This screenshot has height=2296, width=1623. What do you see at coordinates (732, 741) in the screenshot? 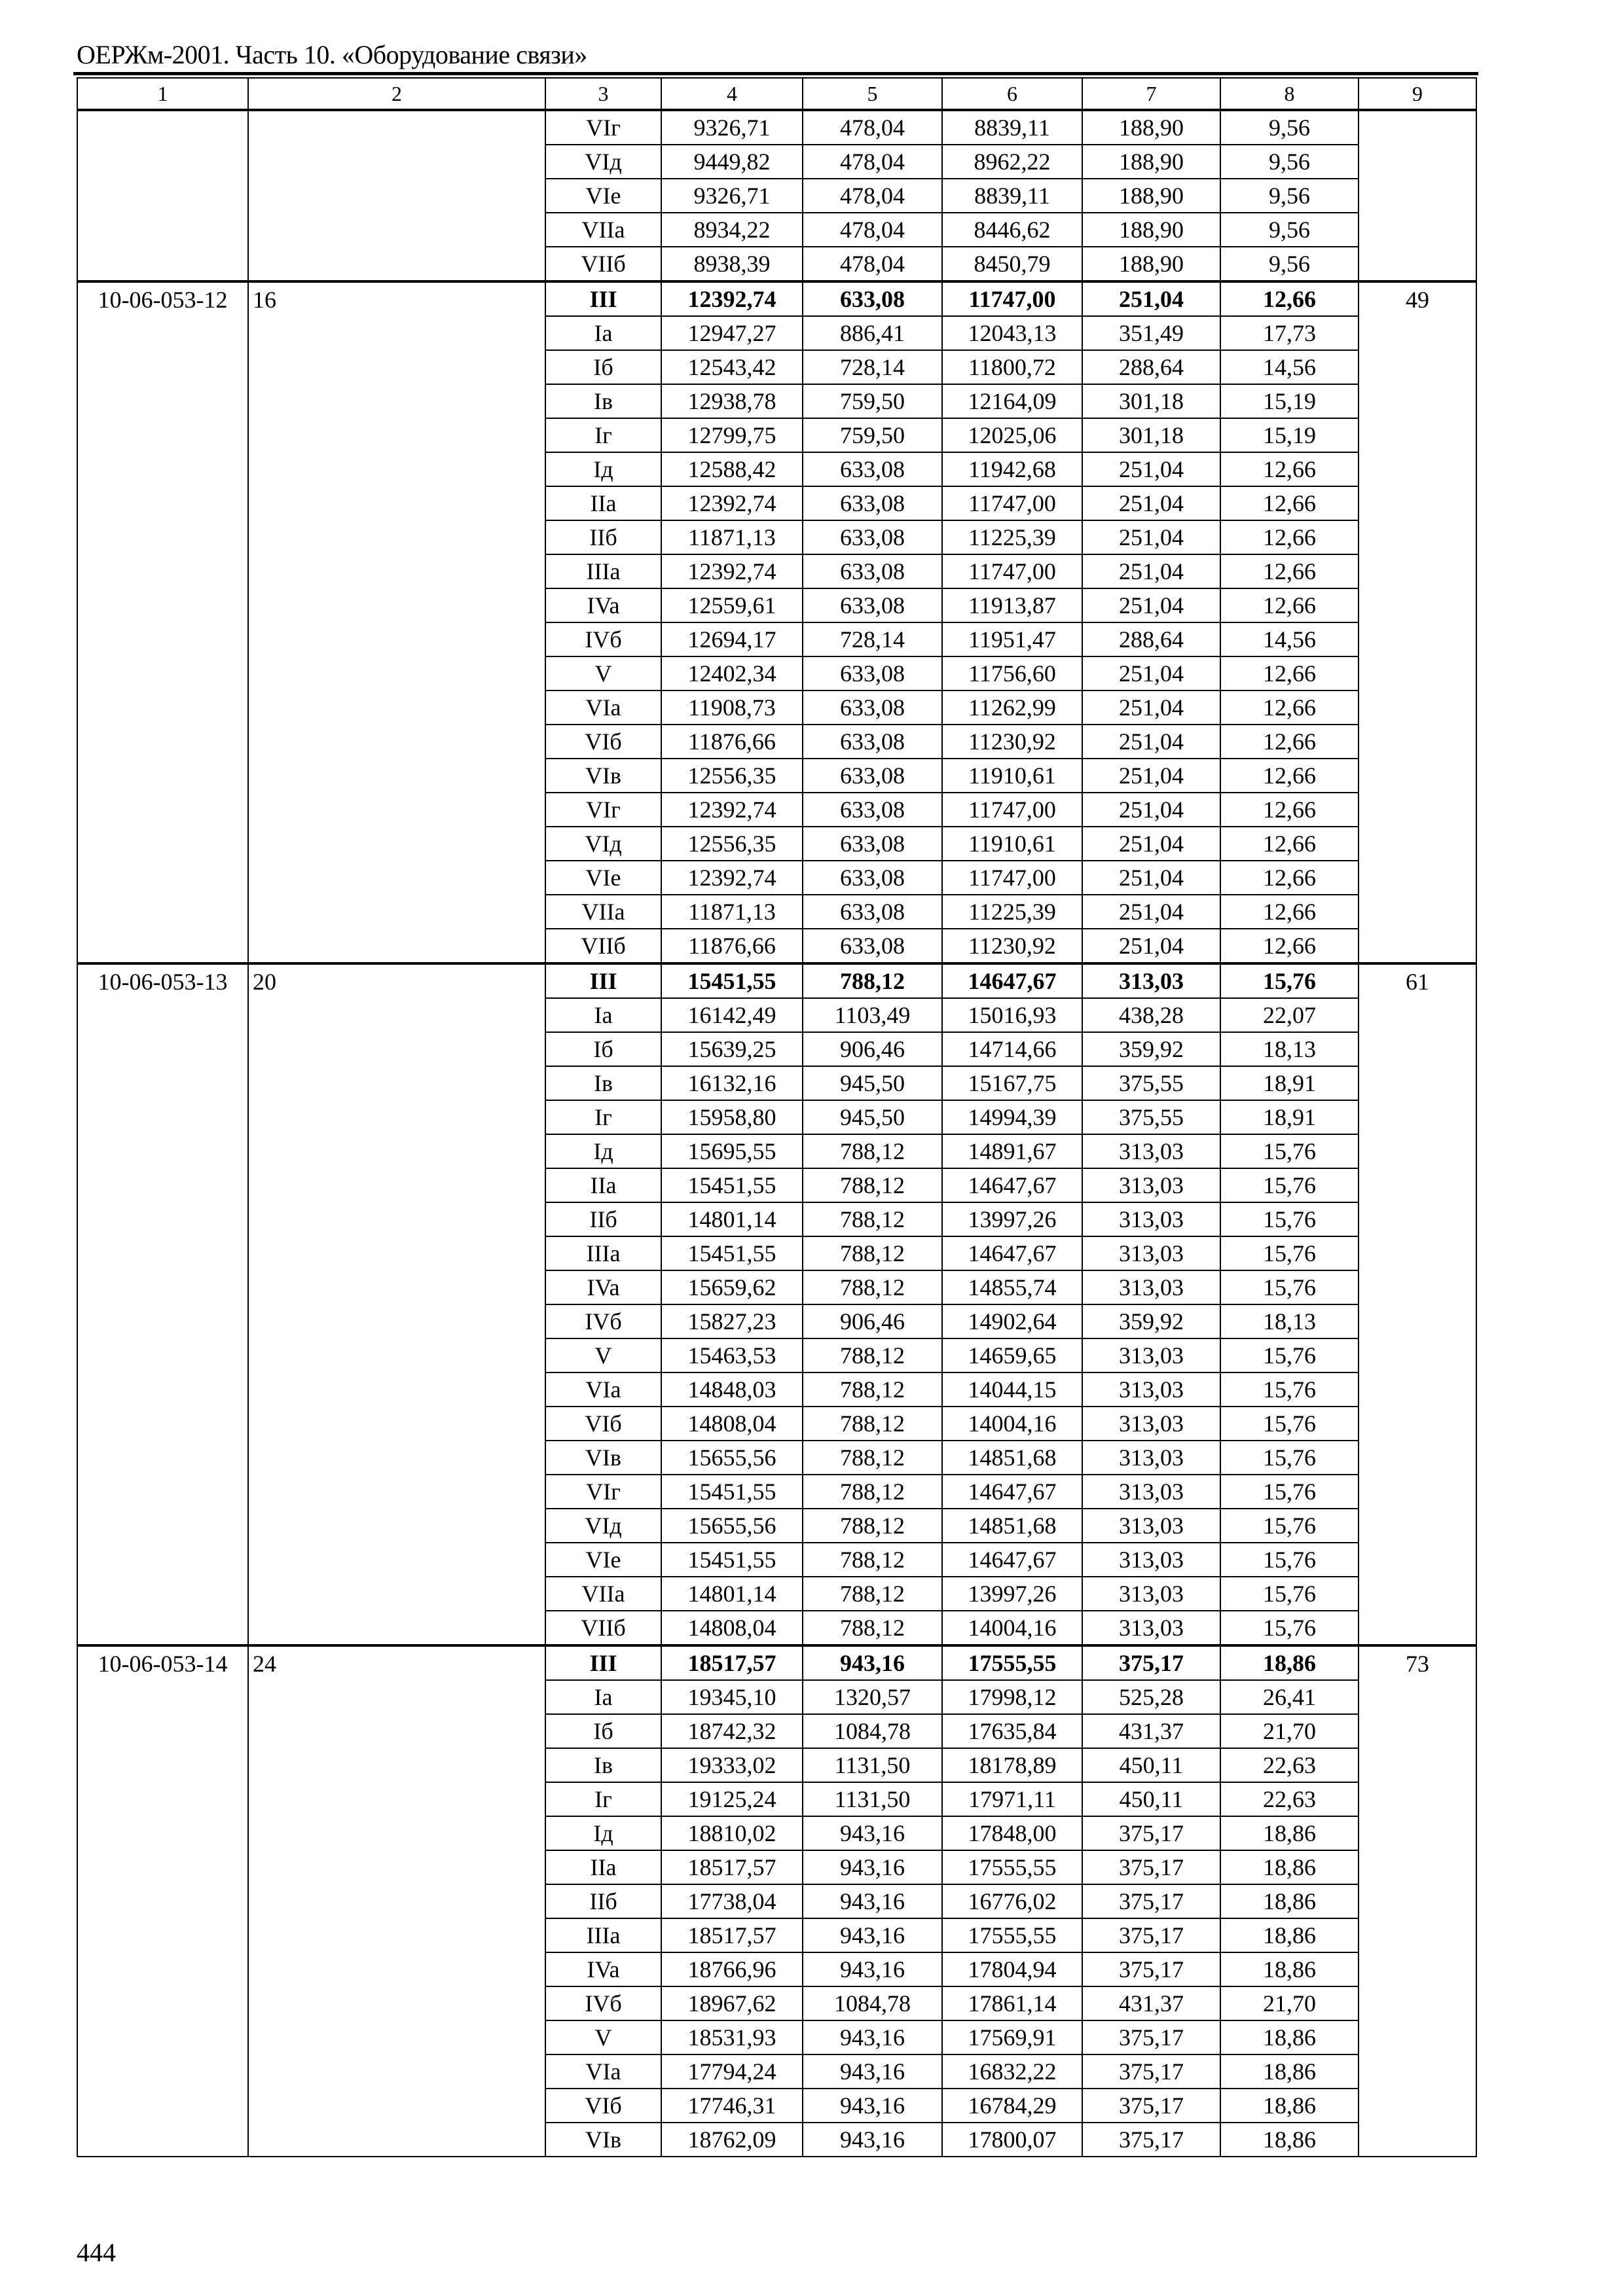
I see `value-cell-col4: 11876,66` at bounding box center [732, 741].